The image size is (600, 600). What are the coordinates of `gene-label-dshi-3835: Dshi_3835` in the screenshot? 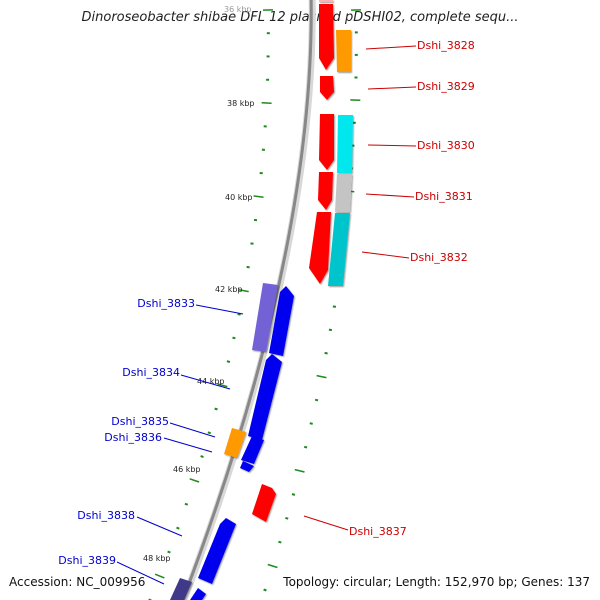 It's located at (140, 421).